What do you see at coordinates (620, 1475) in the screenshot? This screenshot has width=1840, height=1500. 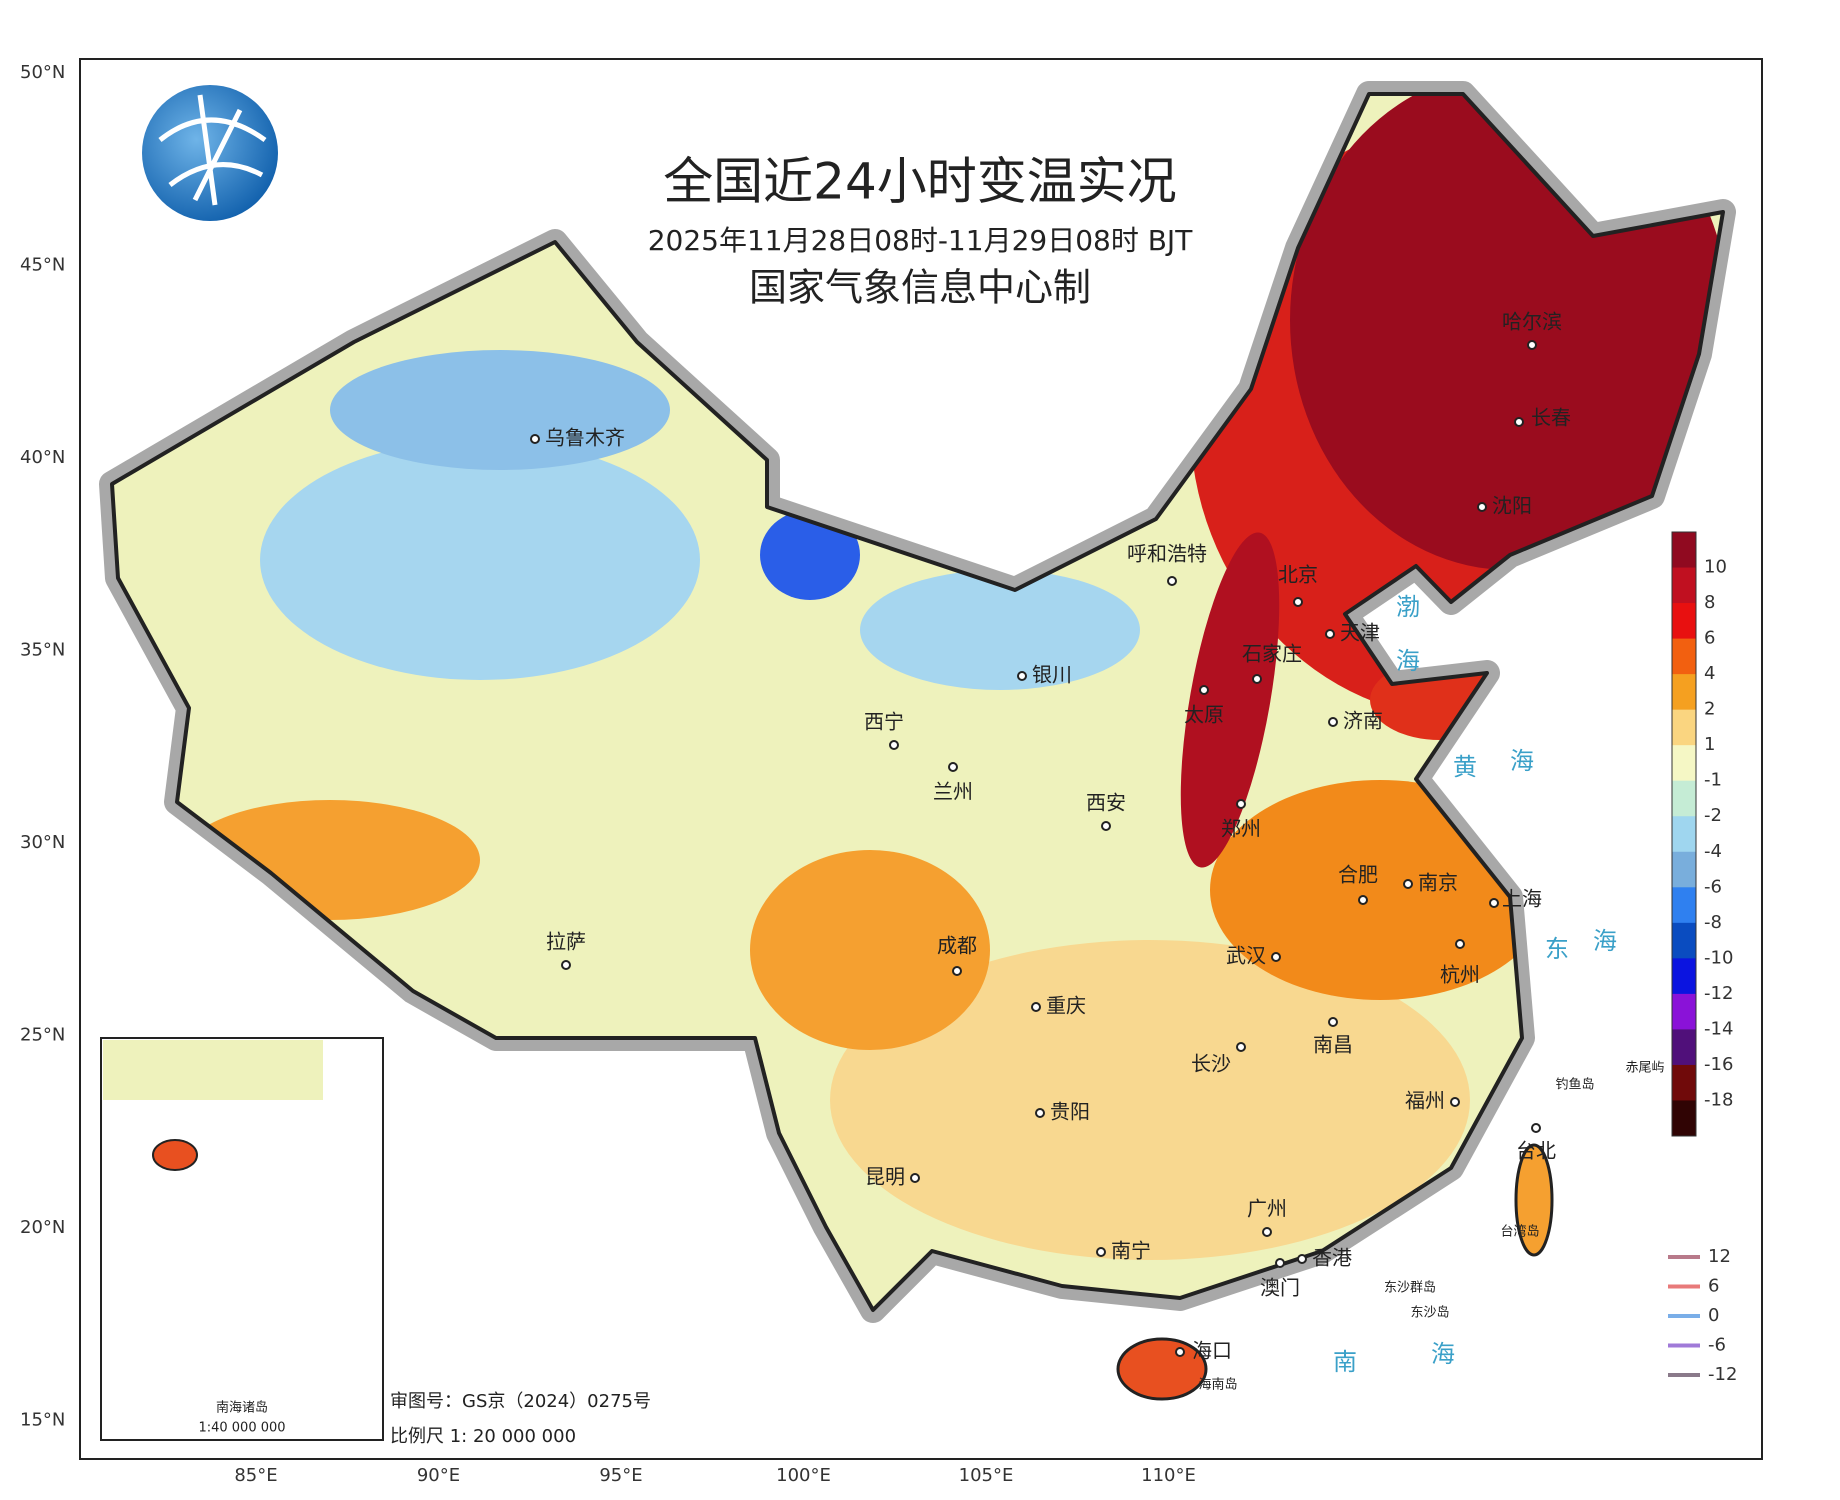 I see `longitude-label: 95°E` at bounding box center [620, 1475].